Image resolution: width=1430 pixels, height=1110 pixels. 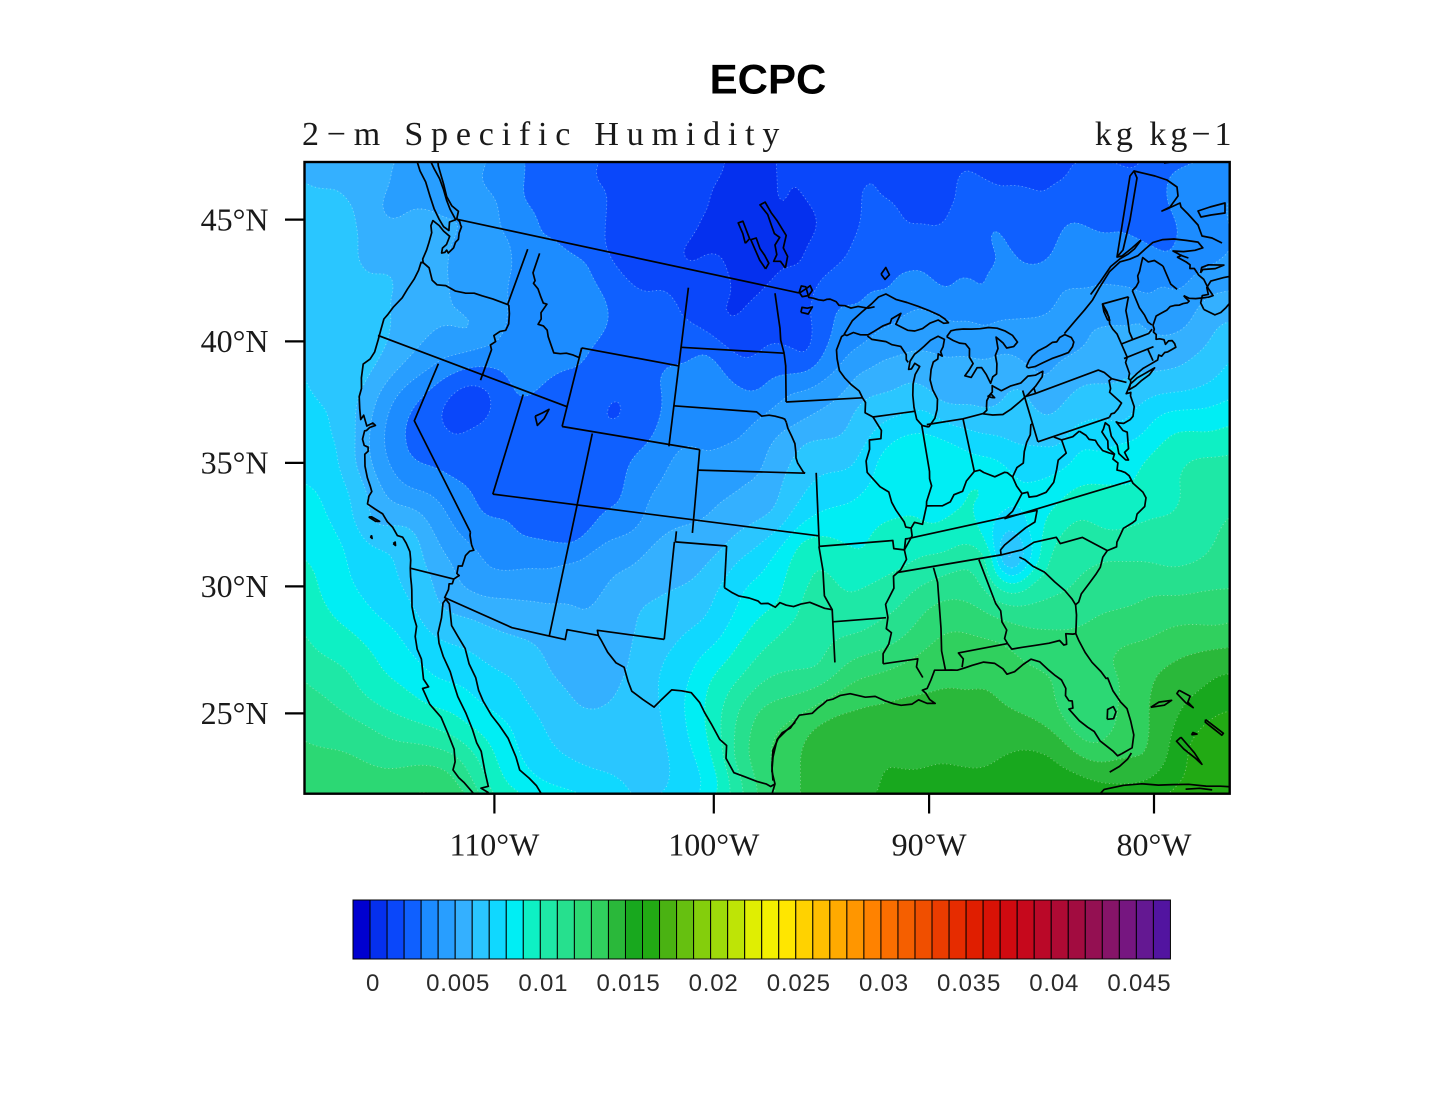 I want to click on svg-text: 110°W, so click(x=494, y=845).